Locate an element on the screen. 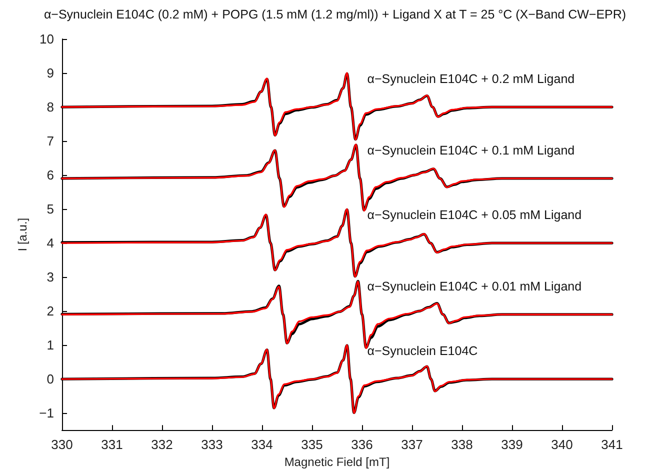 This screenshot has height=473, width=670. annotation: α−Synuclein E104C is located at coordinates (422, 351).